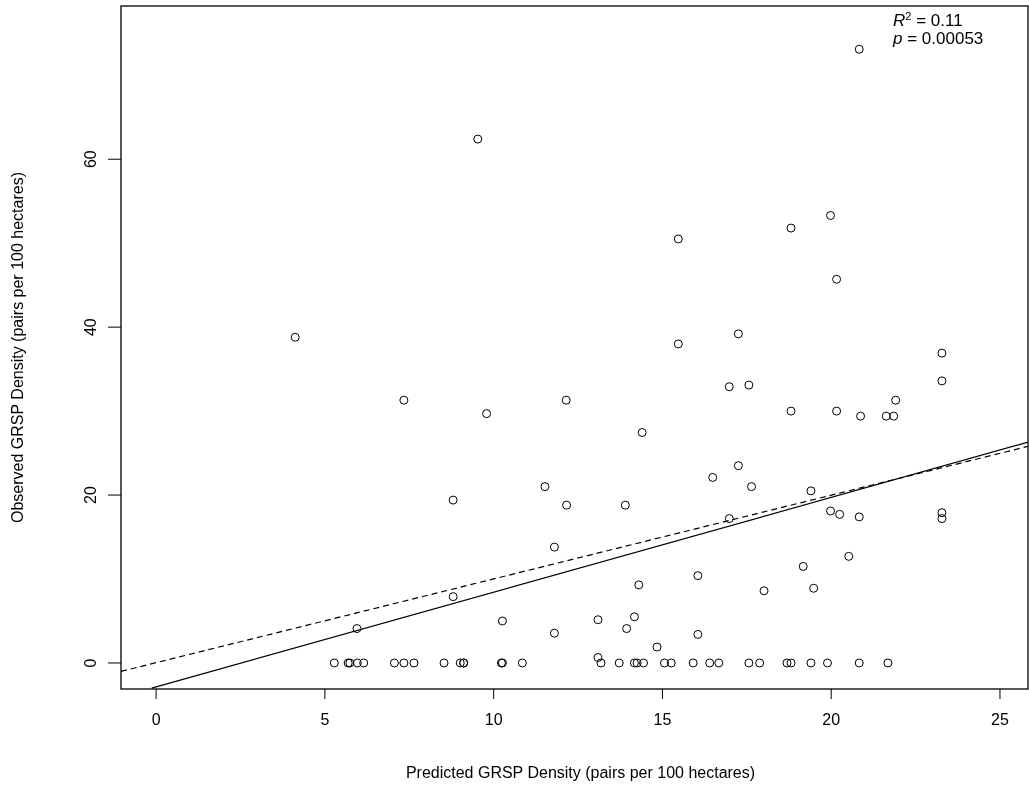 The height and width of the screenshot is (810, 1029). I want to click on x-tick-label: 25, so click(1000, 719).